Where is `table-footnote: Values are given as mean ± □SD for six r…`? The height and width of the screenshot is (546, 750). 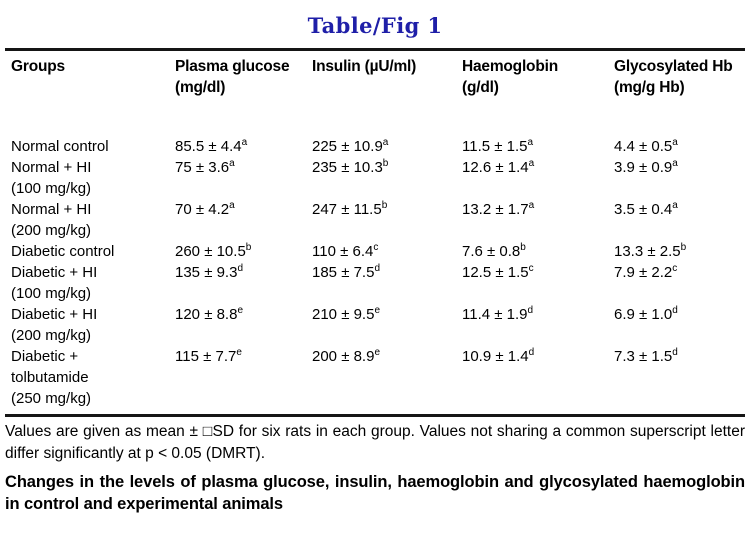 table-footnote: Values are given as mean ± □SD for six r… is located at coordinates (375, 442).